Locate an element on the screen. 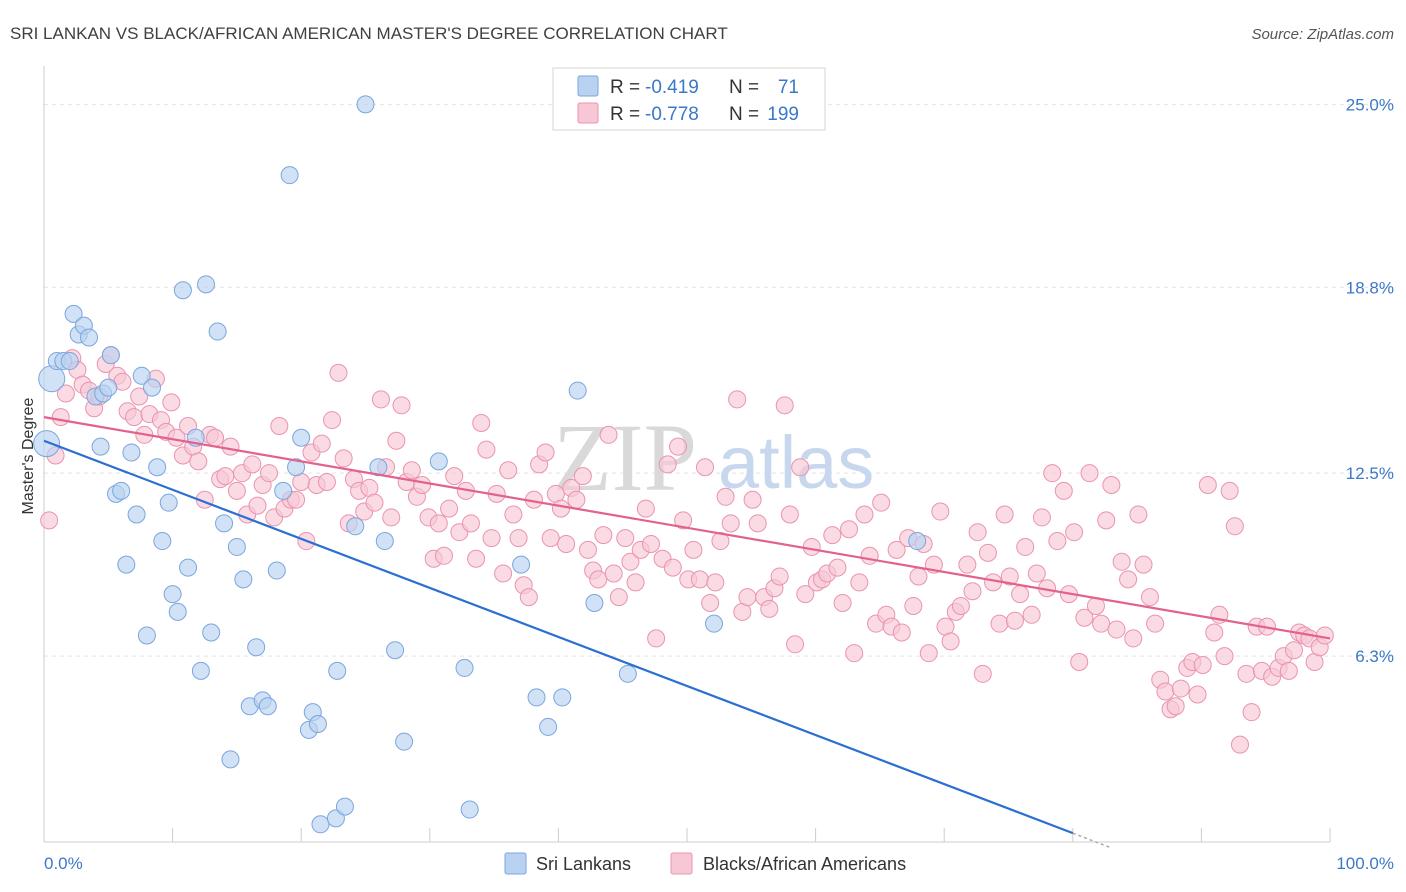 Image resolution: width=1406 pixels, height=892 pixels. bottom-legend-swatch-blacks is located at coordinates (681, 863).